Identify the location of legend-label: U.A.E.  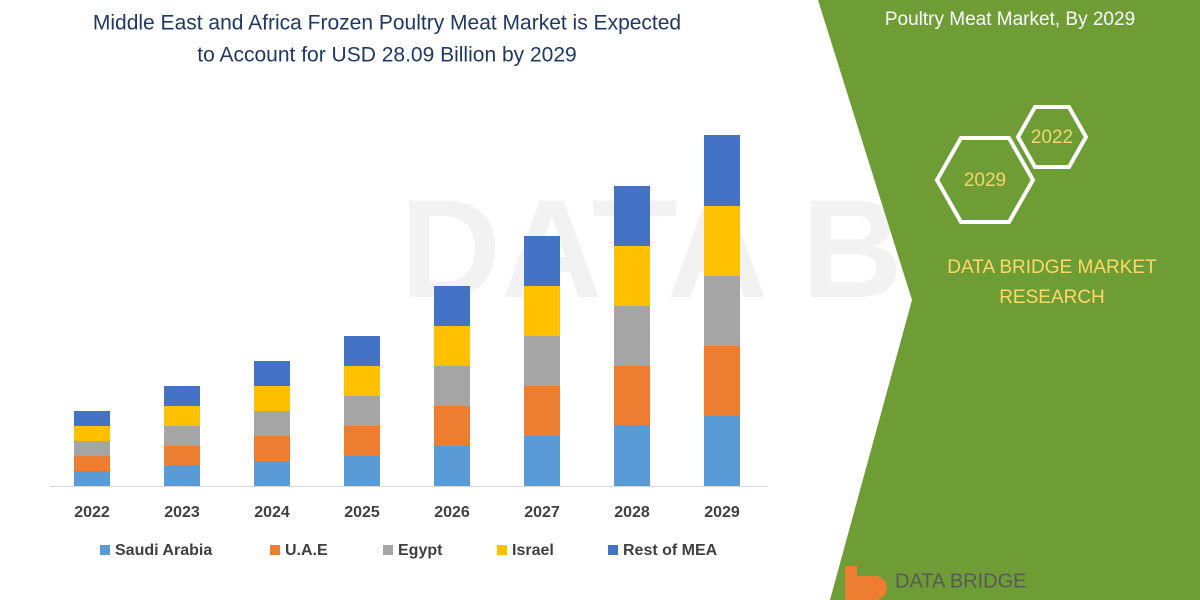
(306, 550).